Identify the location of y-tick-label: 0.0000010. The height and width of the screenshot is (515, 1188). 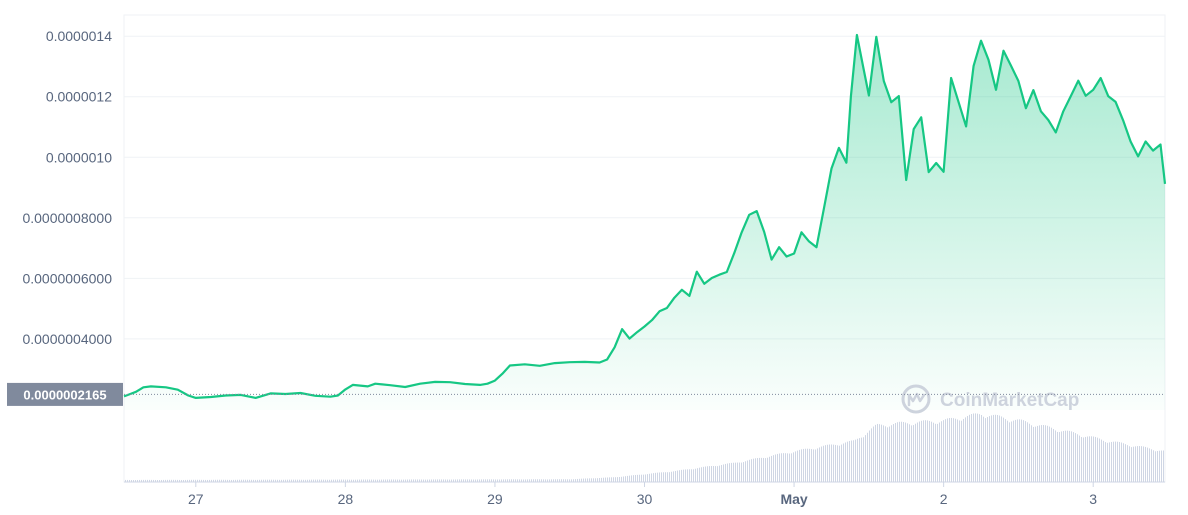
(79, 157).